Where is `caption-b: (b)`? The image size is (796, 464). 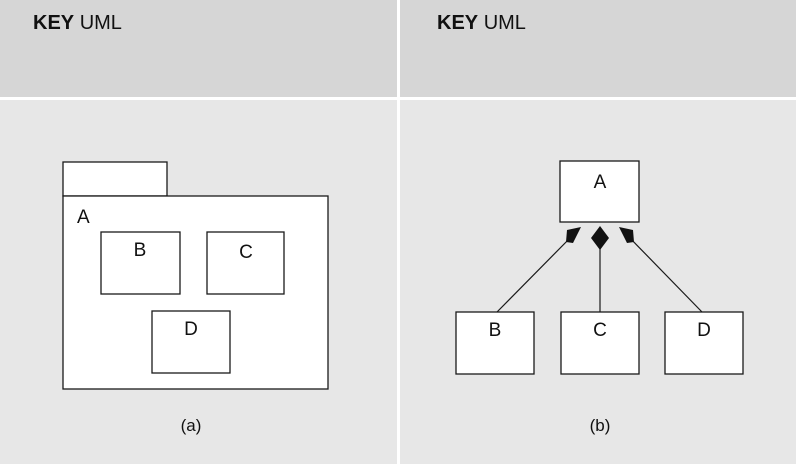 caption-b: (b) is located at coordinates (600, 425).